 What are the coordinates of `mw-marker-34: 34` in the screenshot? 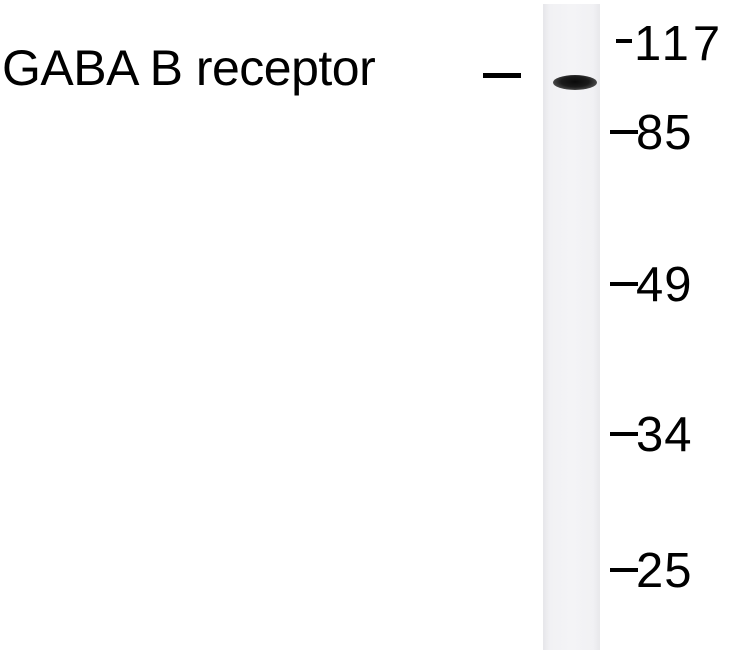 It's located at (674, 435).